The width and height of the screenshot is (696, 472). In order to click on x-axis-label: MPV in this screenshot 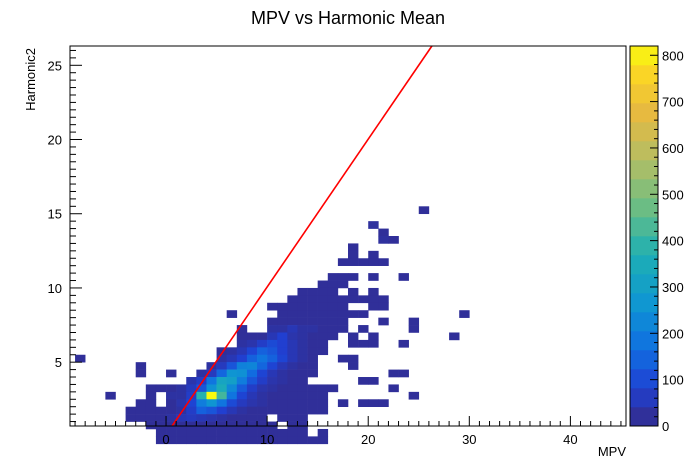, I will do `click(612, 451)`.